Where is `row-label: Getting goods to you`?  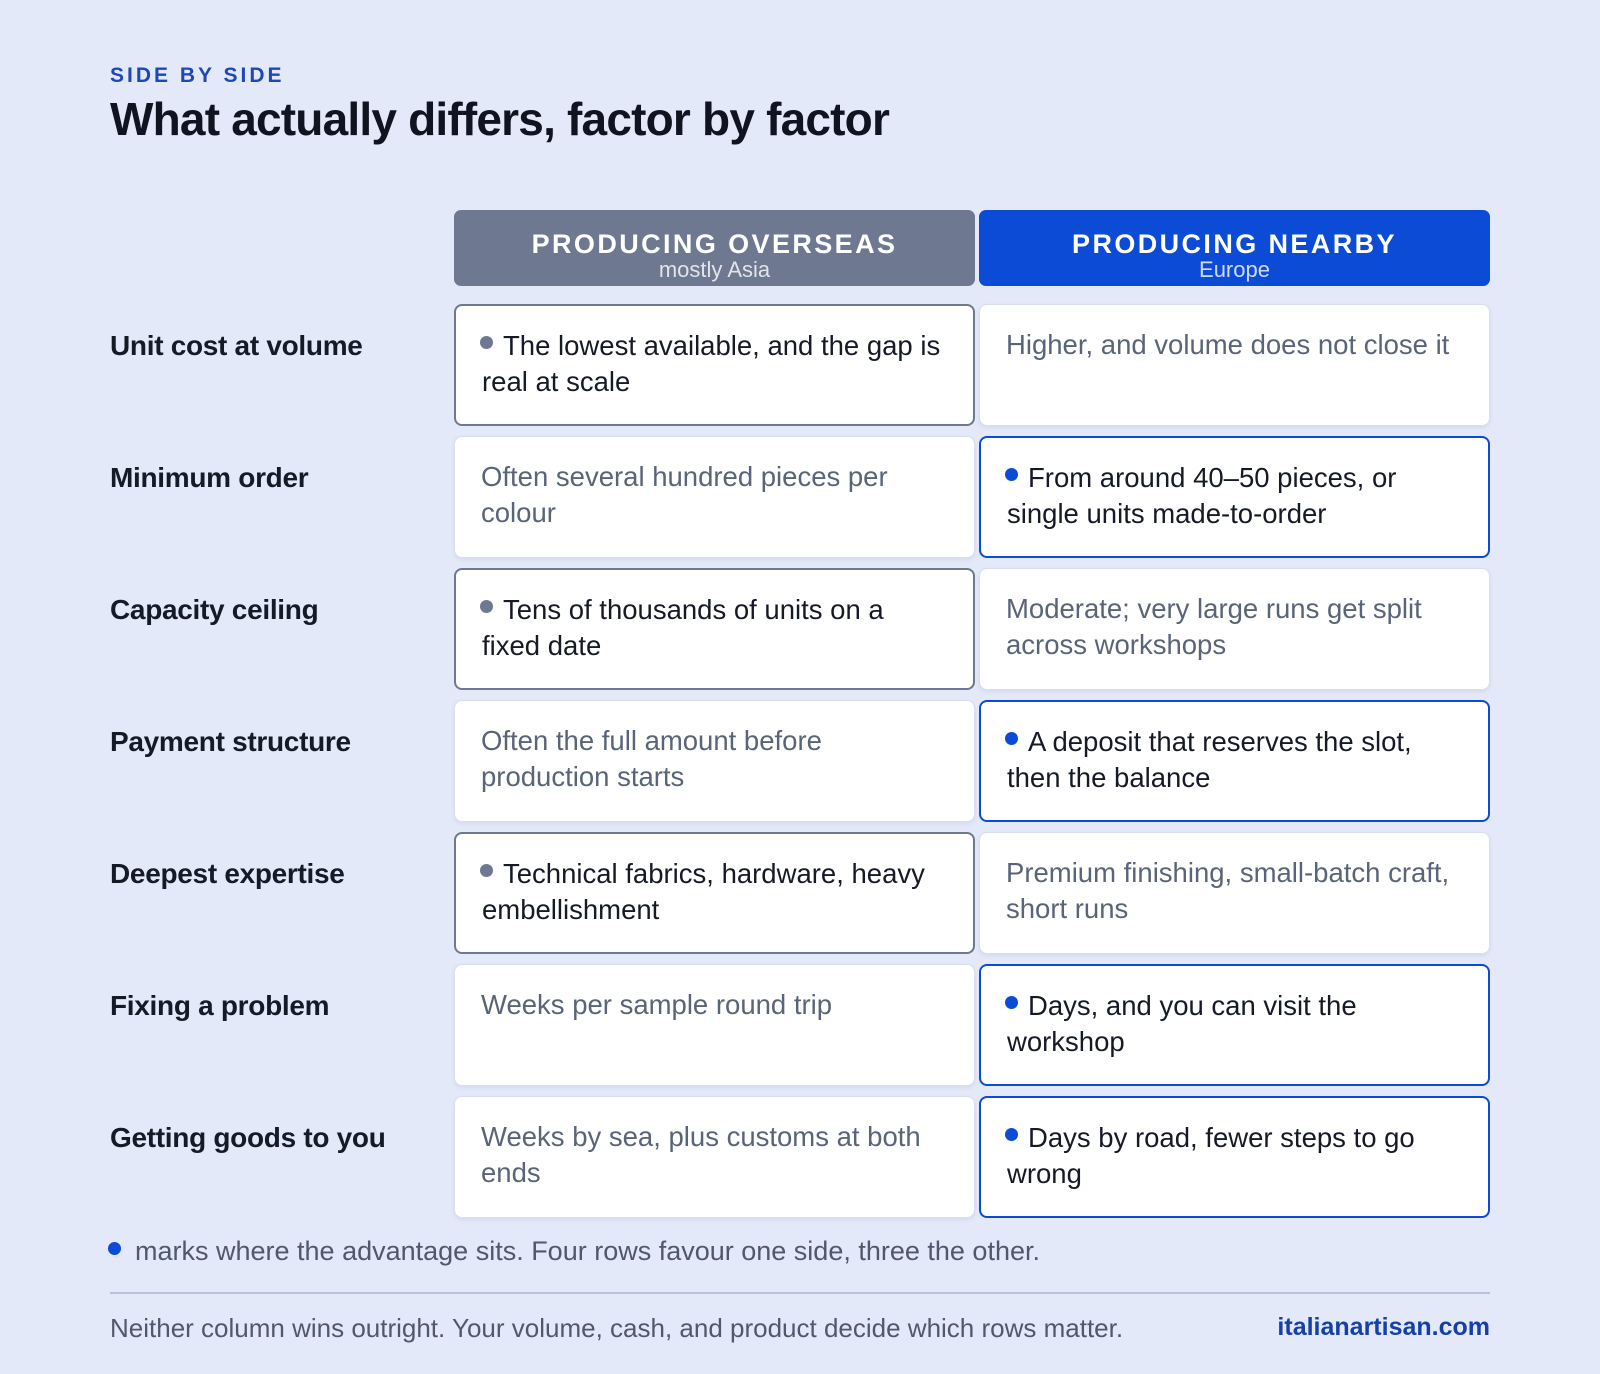 row-label: Getting goods to you is located at coordinates (248, 1137).